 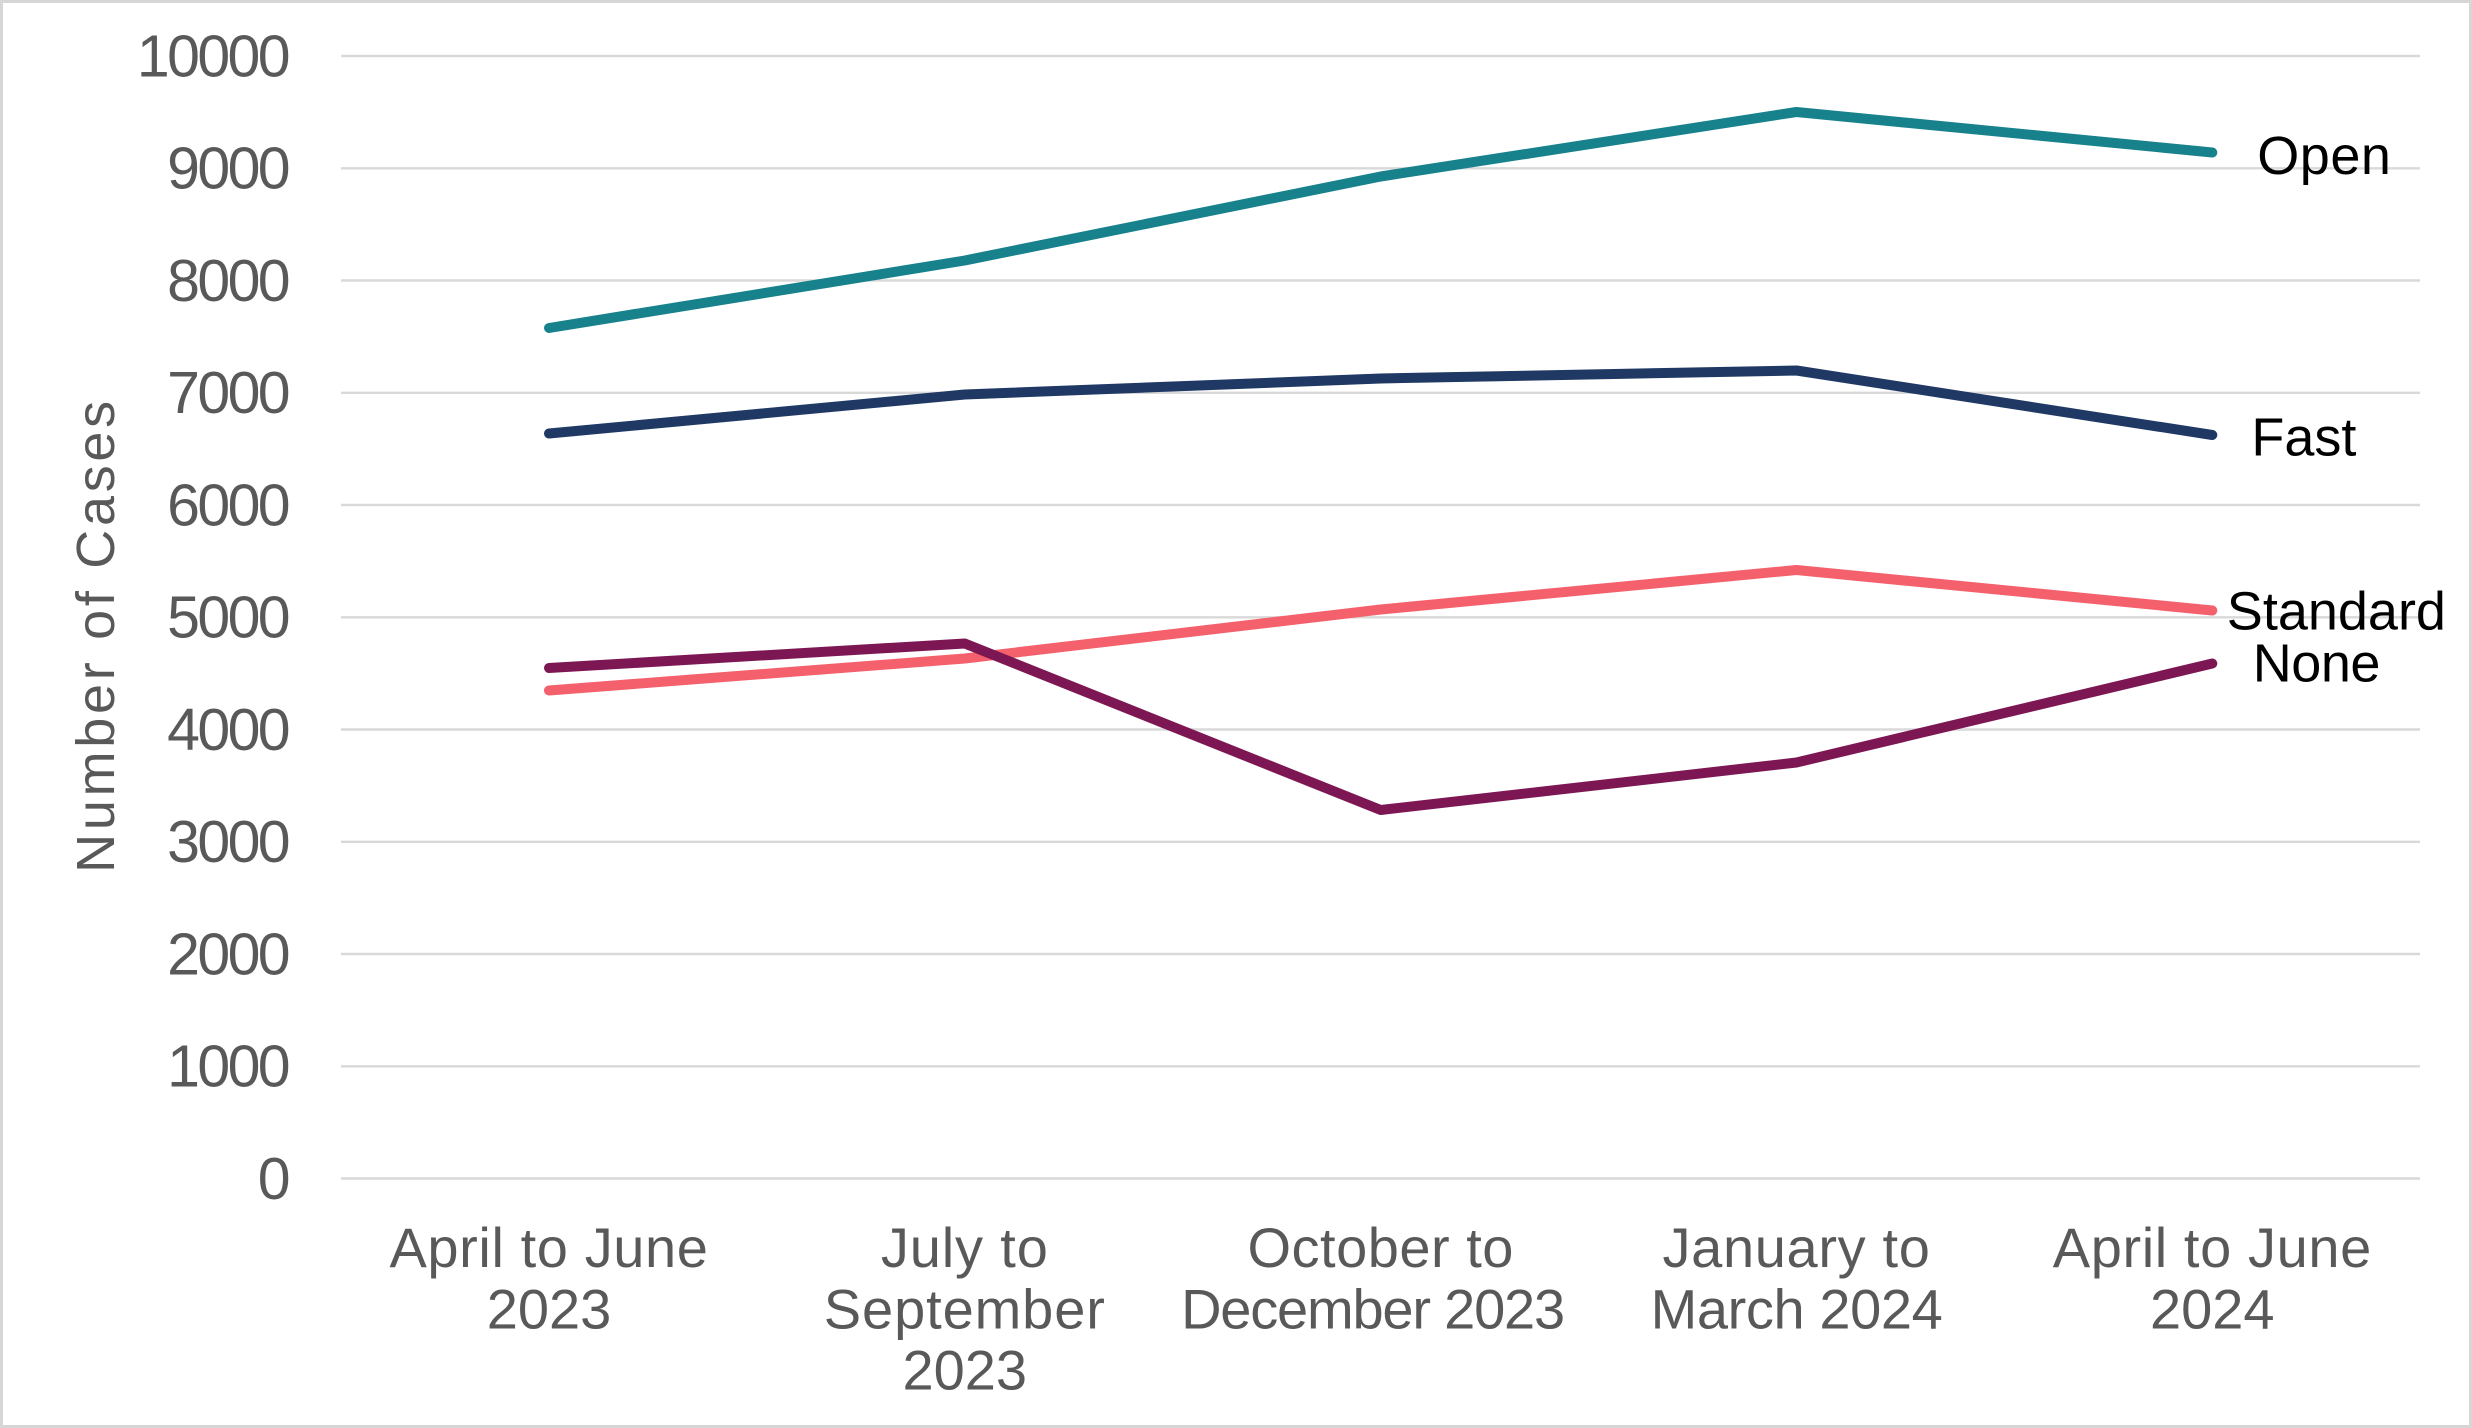 I want to click on svg-text: 4000, so click(x=228, y=730).